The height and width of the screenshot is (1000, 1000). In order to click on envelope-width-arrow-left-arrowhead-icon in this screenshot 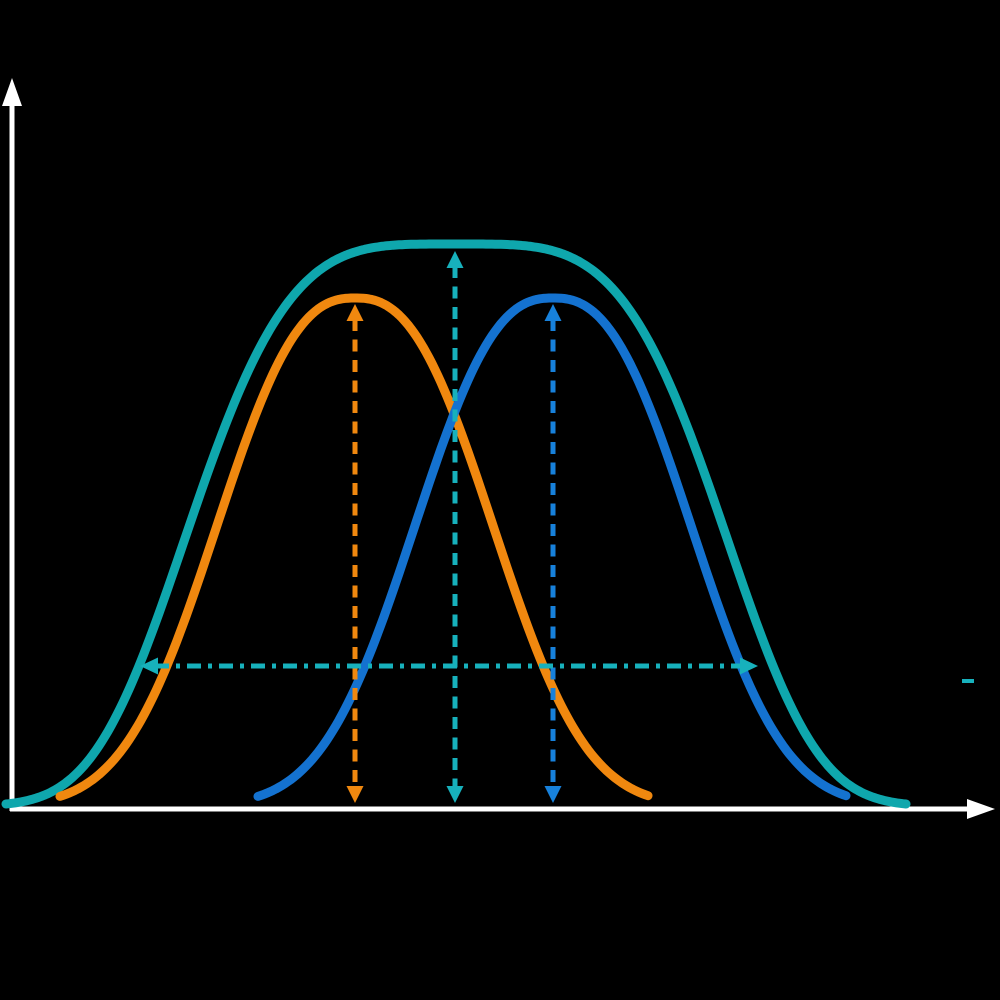, I will do `click(149, 666)`.